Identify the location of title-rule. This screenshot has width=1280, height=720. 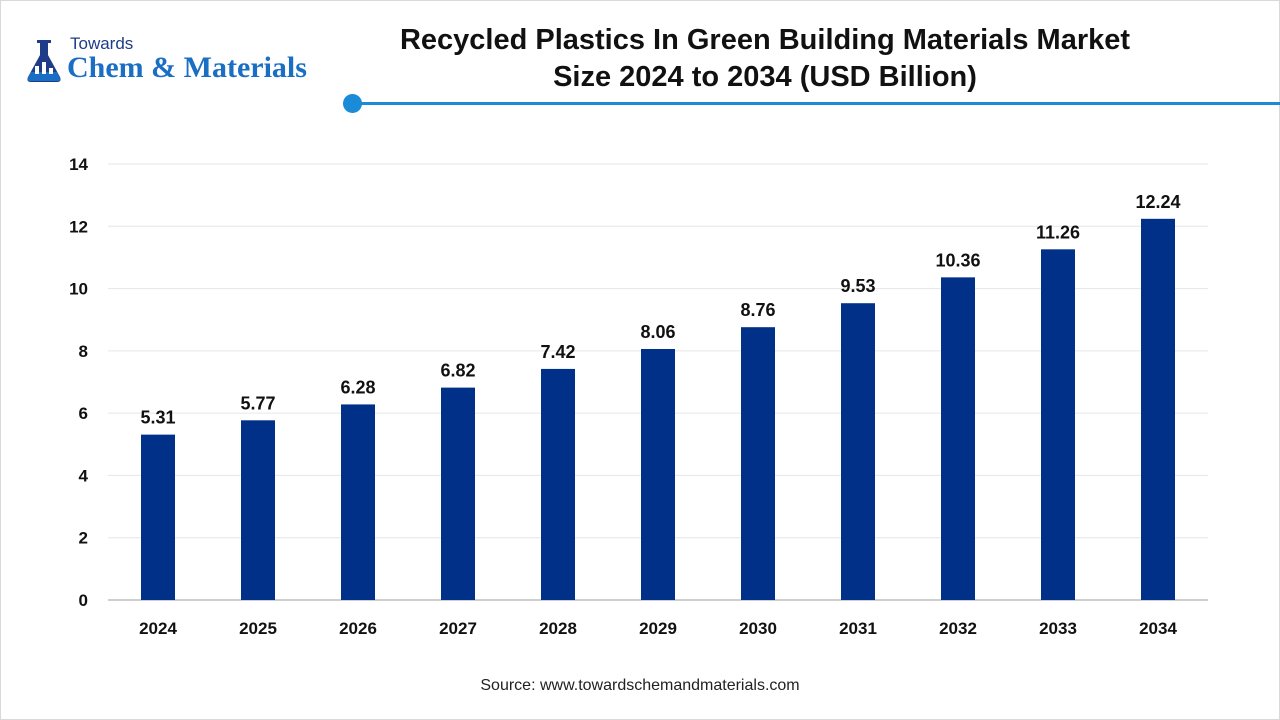
(816, 103).